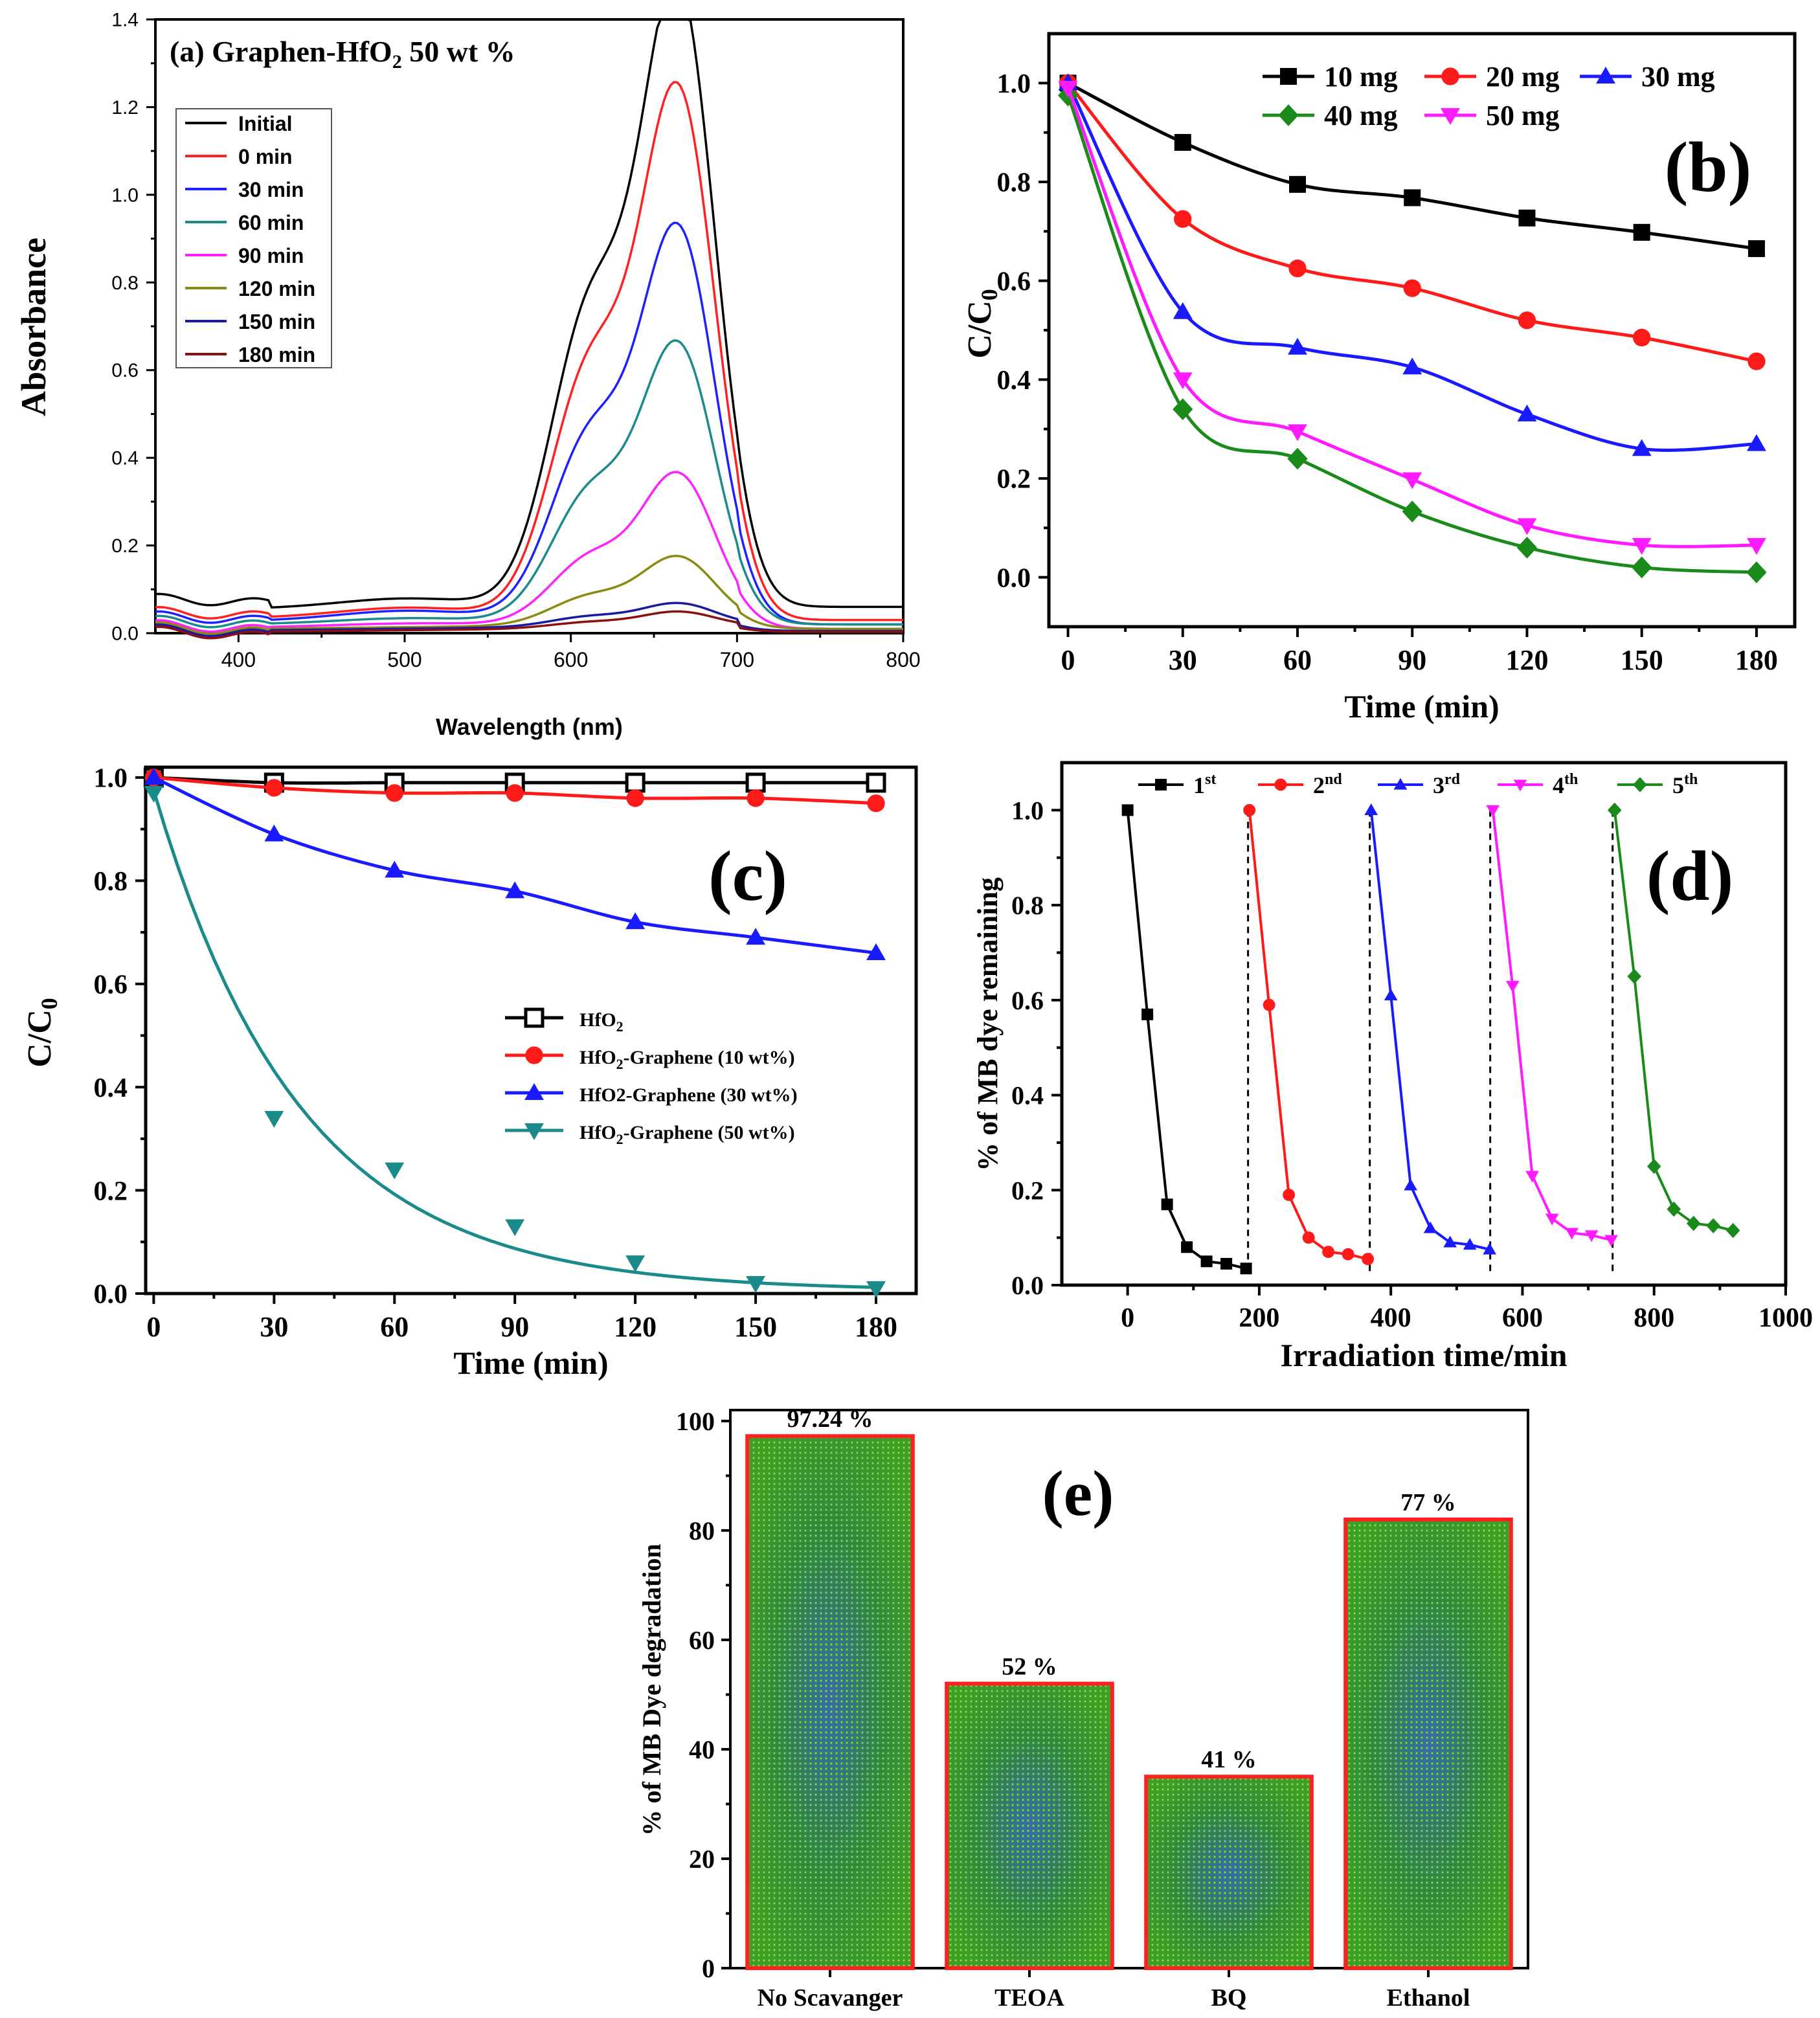  I want to click on panel-e-y-tick-label: 40, so click(702, 1750).